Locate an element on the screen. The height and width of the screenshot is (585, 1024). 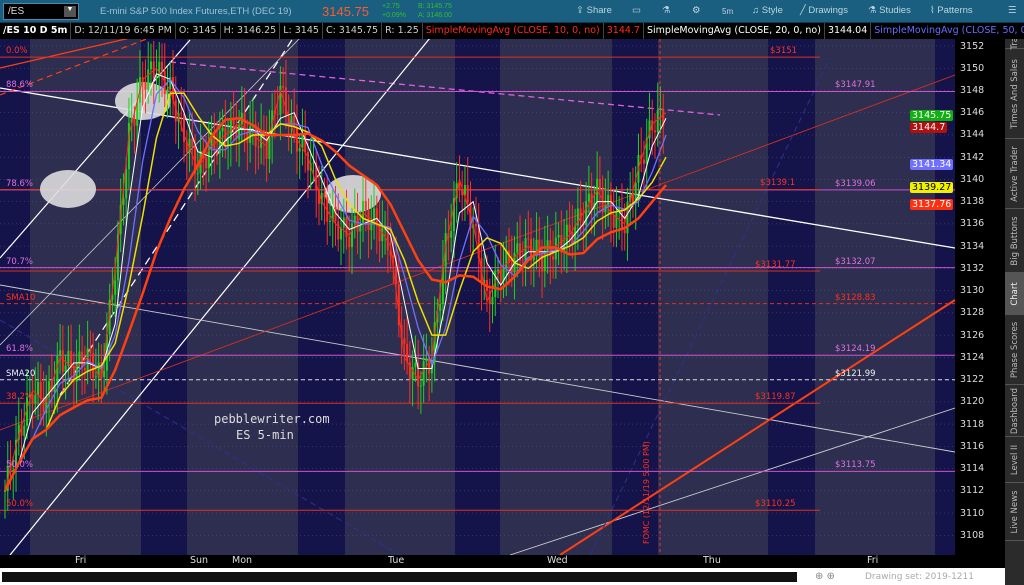
time-axis: Fri Sun Mon Tue Wed Thu Fri is located at coordinates (502, 561).